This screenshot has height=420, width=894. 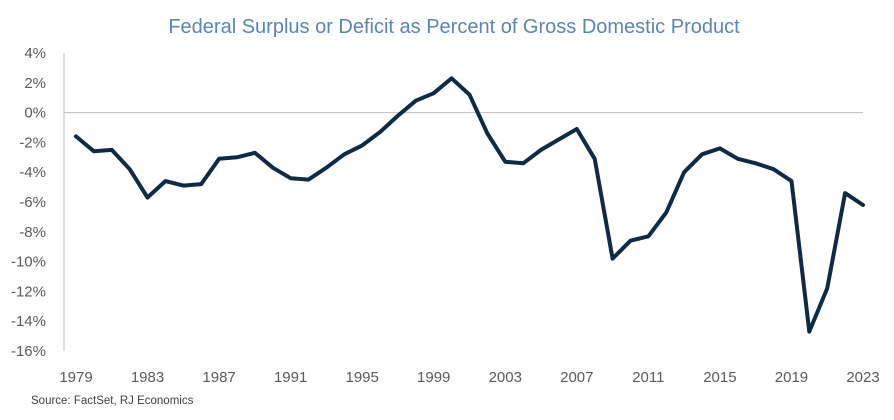 What do you see at coordinates (28, 262) in the screenshot?
I see `y-tick-label: -10%` at bounding box center [28, 262].